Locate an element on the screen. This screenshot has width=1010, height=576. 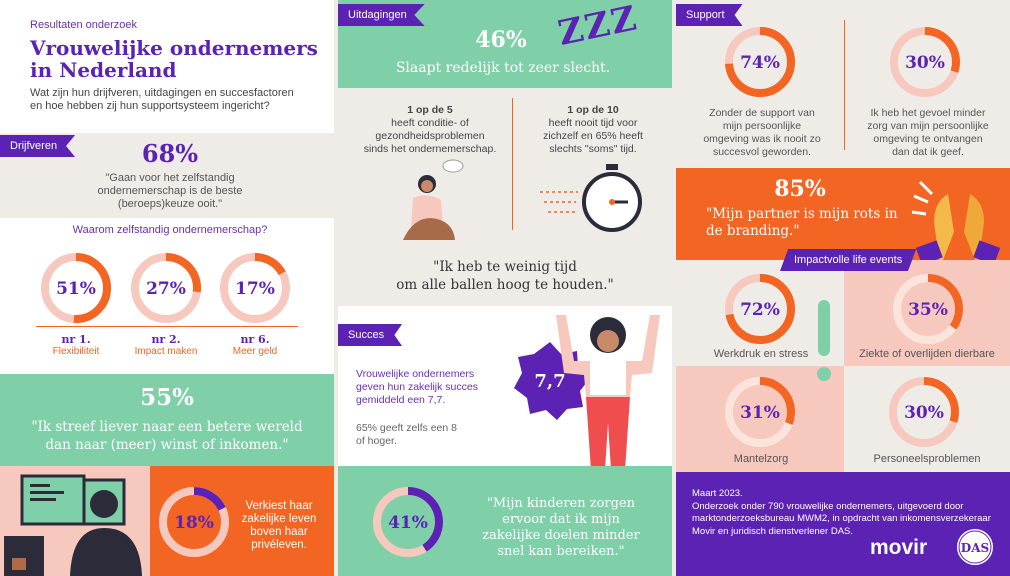
tag-life-events: Impactvolle life events is located at coordinates (848, 260).